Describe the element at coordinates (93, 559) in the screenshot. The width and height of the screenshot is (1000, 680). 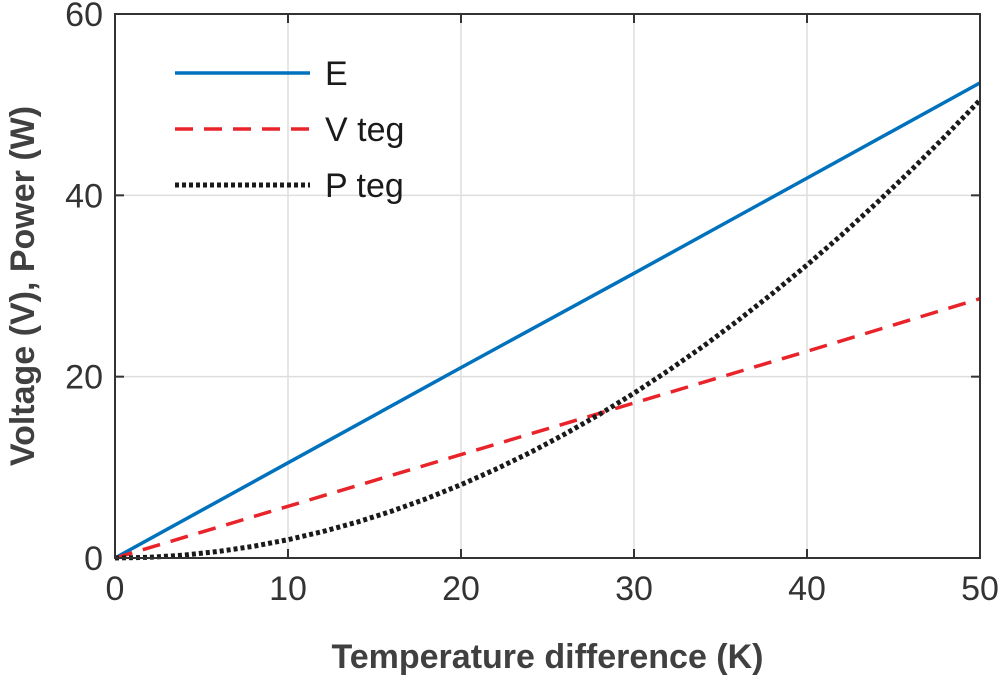
I see `y-tick-label: 0` at that location.